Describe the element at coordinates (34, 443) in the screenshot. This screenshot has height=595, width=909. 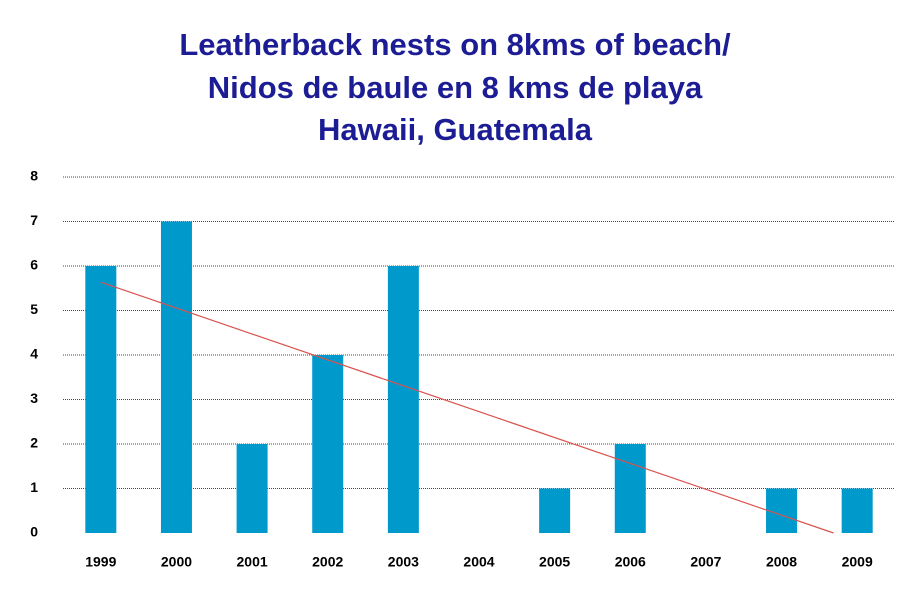
I see `y-tick-label: 2` at that location.